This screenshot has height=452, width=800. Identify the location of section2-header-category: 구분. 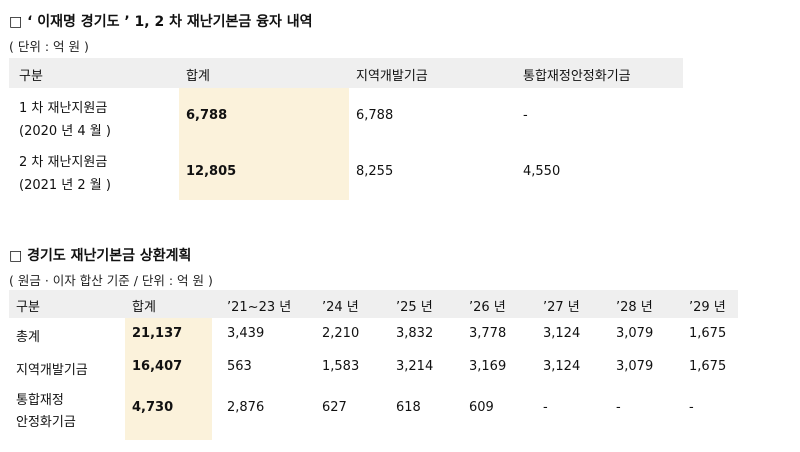
(28, 307).